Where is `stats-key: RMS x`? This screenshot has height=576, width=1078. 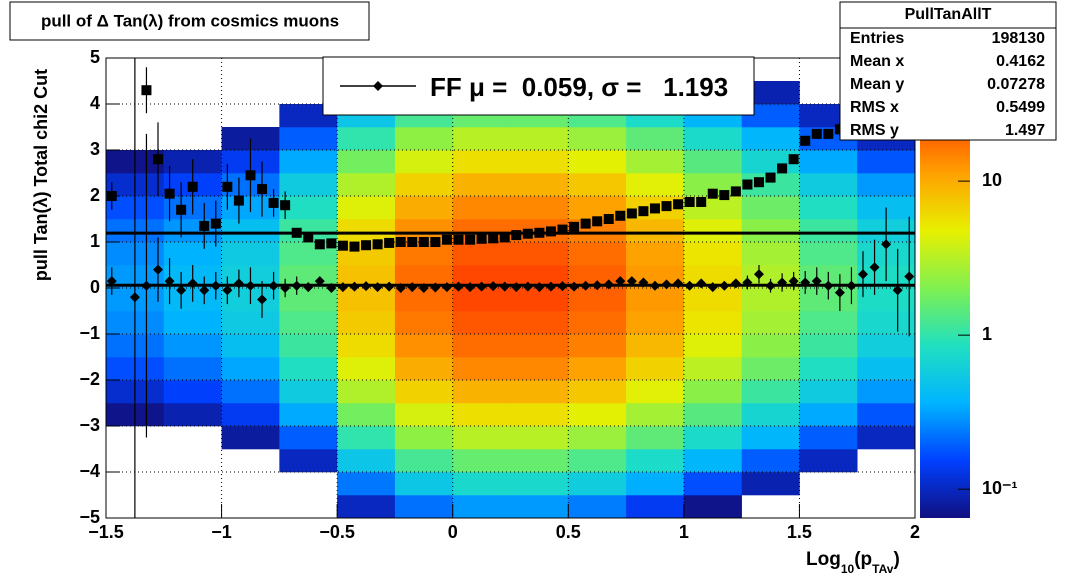 stats-key: RMS x is located at coordinates (874, 107).